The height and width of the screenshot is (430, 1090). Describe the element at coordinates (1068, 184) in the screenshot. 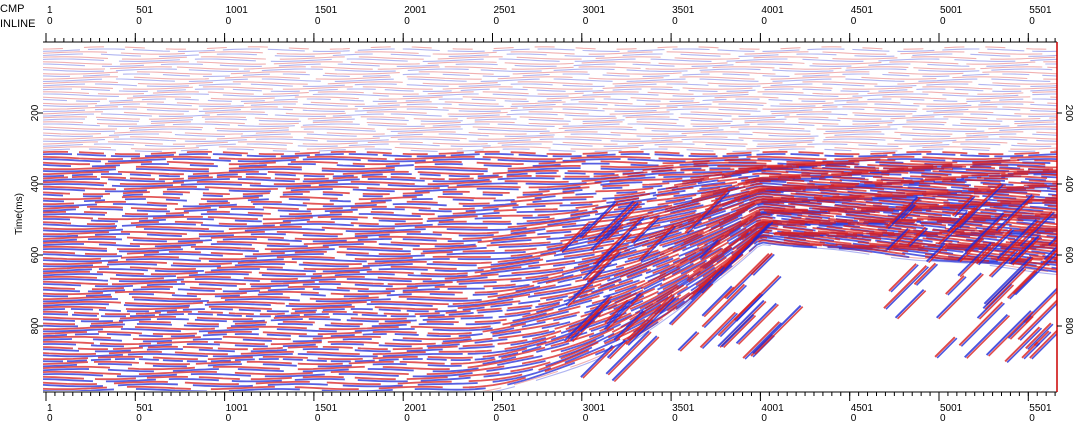

I see `right-time-tick-label: 400` at that location.